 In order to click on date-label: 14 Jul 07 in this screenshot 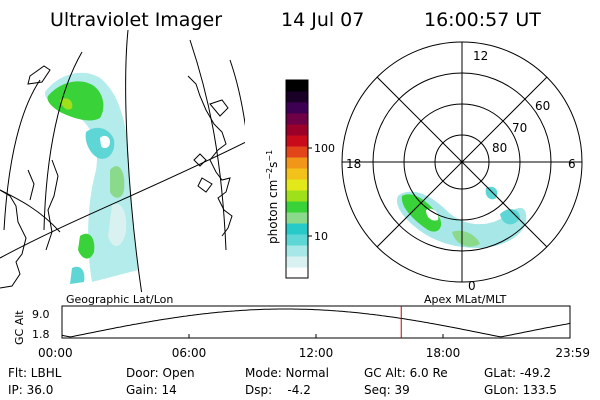, I will do `click(322, 20)`.